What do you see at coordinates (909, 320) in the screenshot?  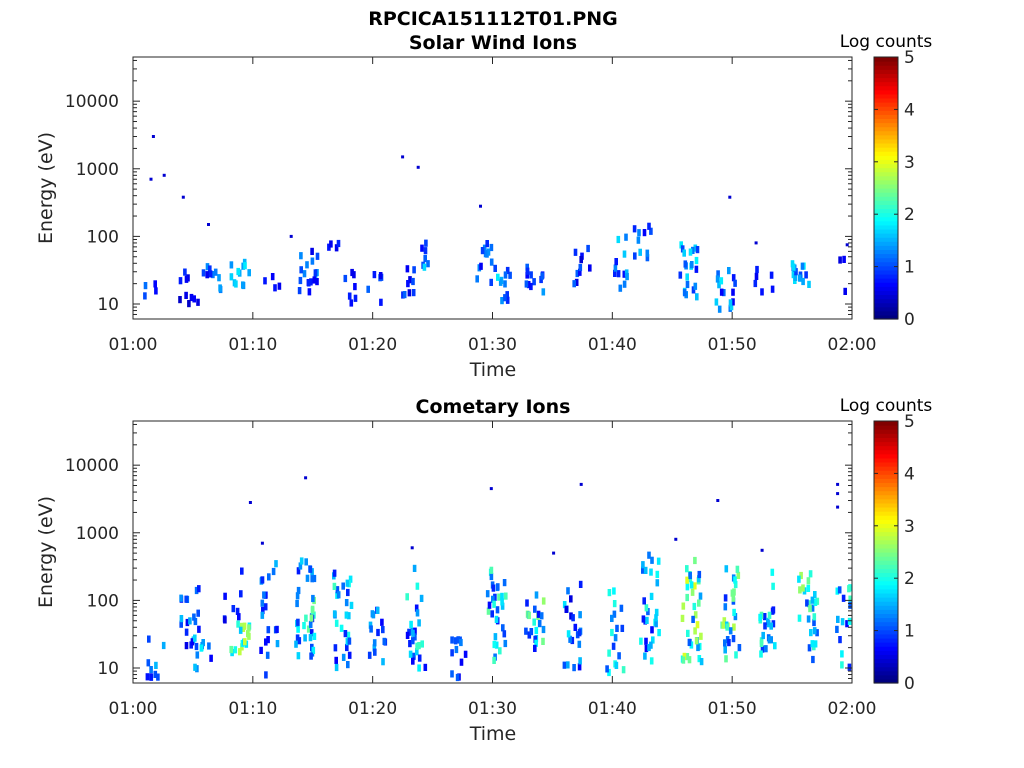 I see `colorbar-tick-label: 0` at bounding box center [909, 320].